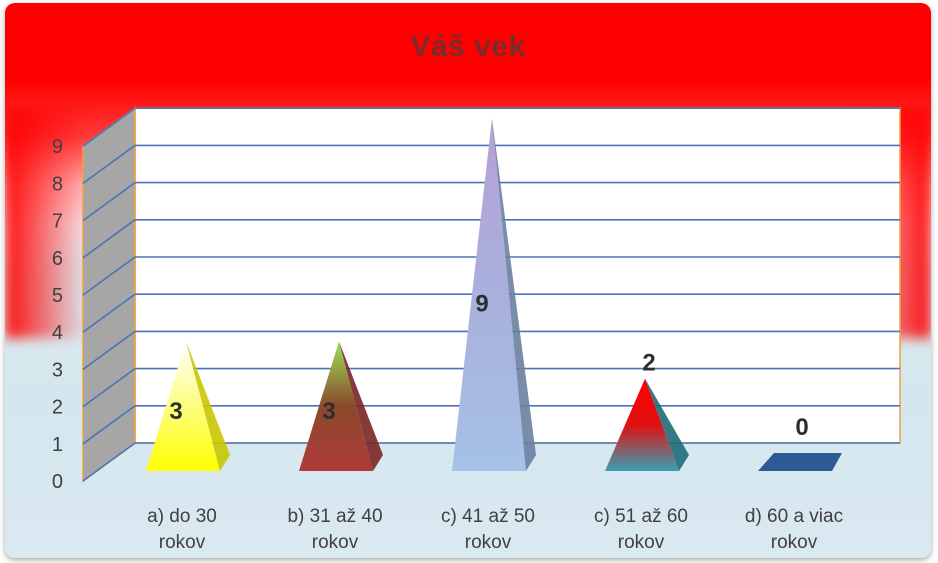 This screenshot has height=563, width=938. I want to click on chart-title: Váš vek, so click(468, 46).